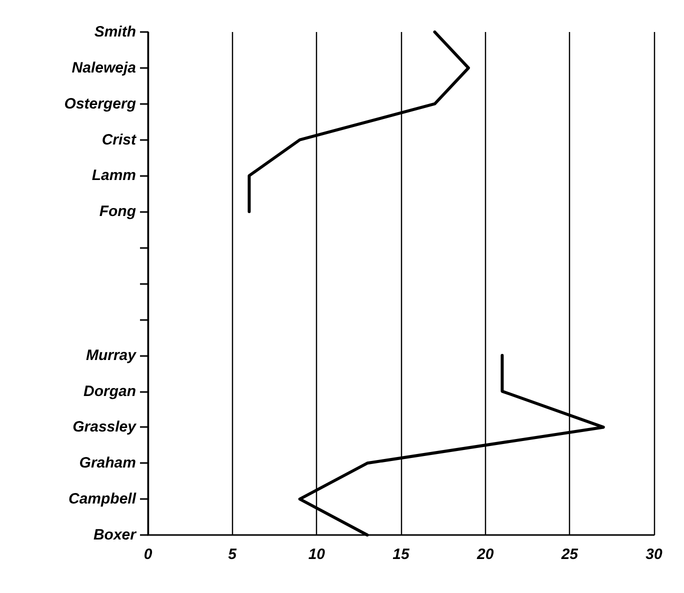  What do you see at coordinates (104, 67) in the screenshot?
I see `y-tick-label: Naleweja` at bounding box center [104, 67].